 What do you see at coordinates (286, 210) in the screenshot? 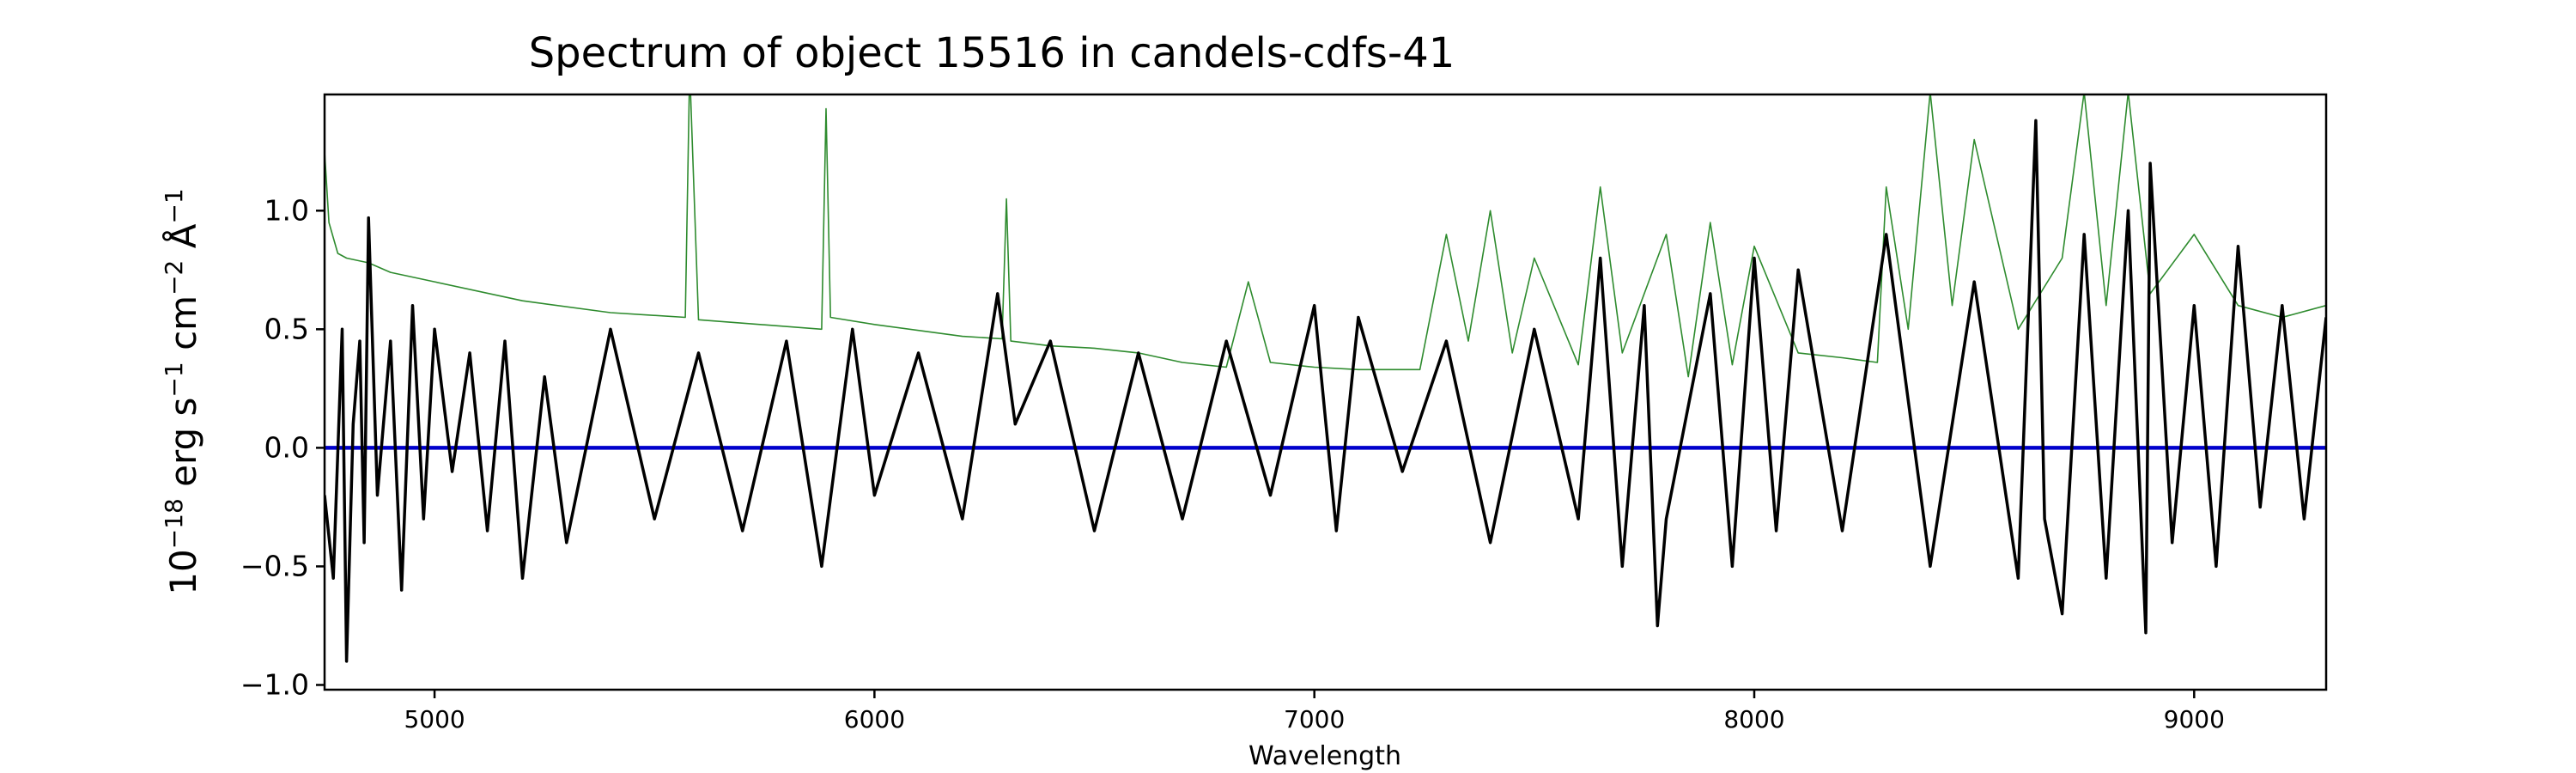
I see `y-tick-label: 1.0` at bounding box center [286, 210].